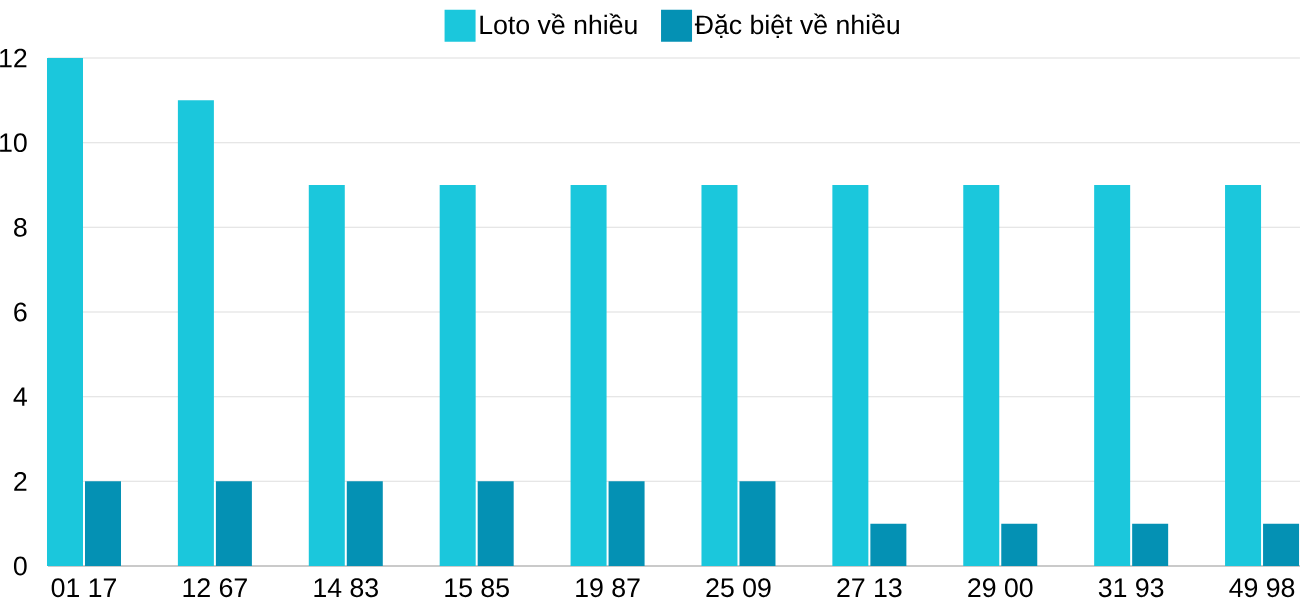  I want to click on y-tick-label: 2, so click(20, 481).